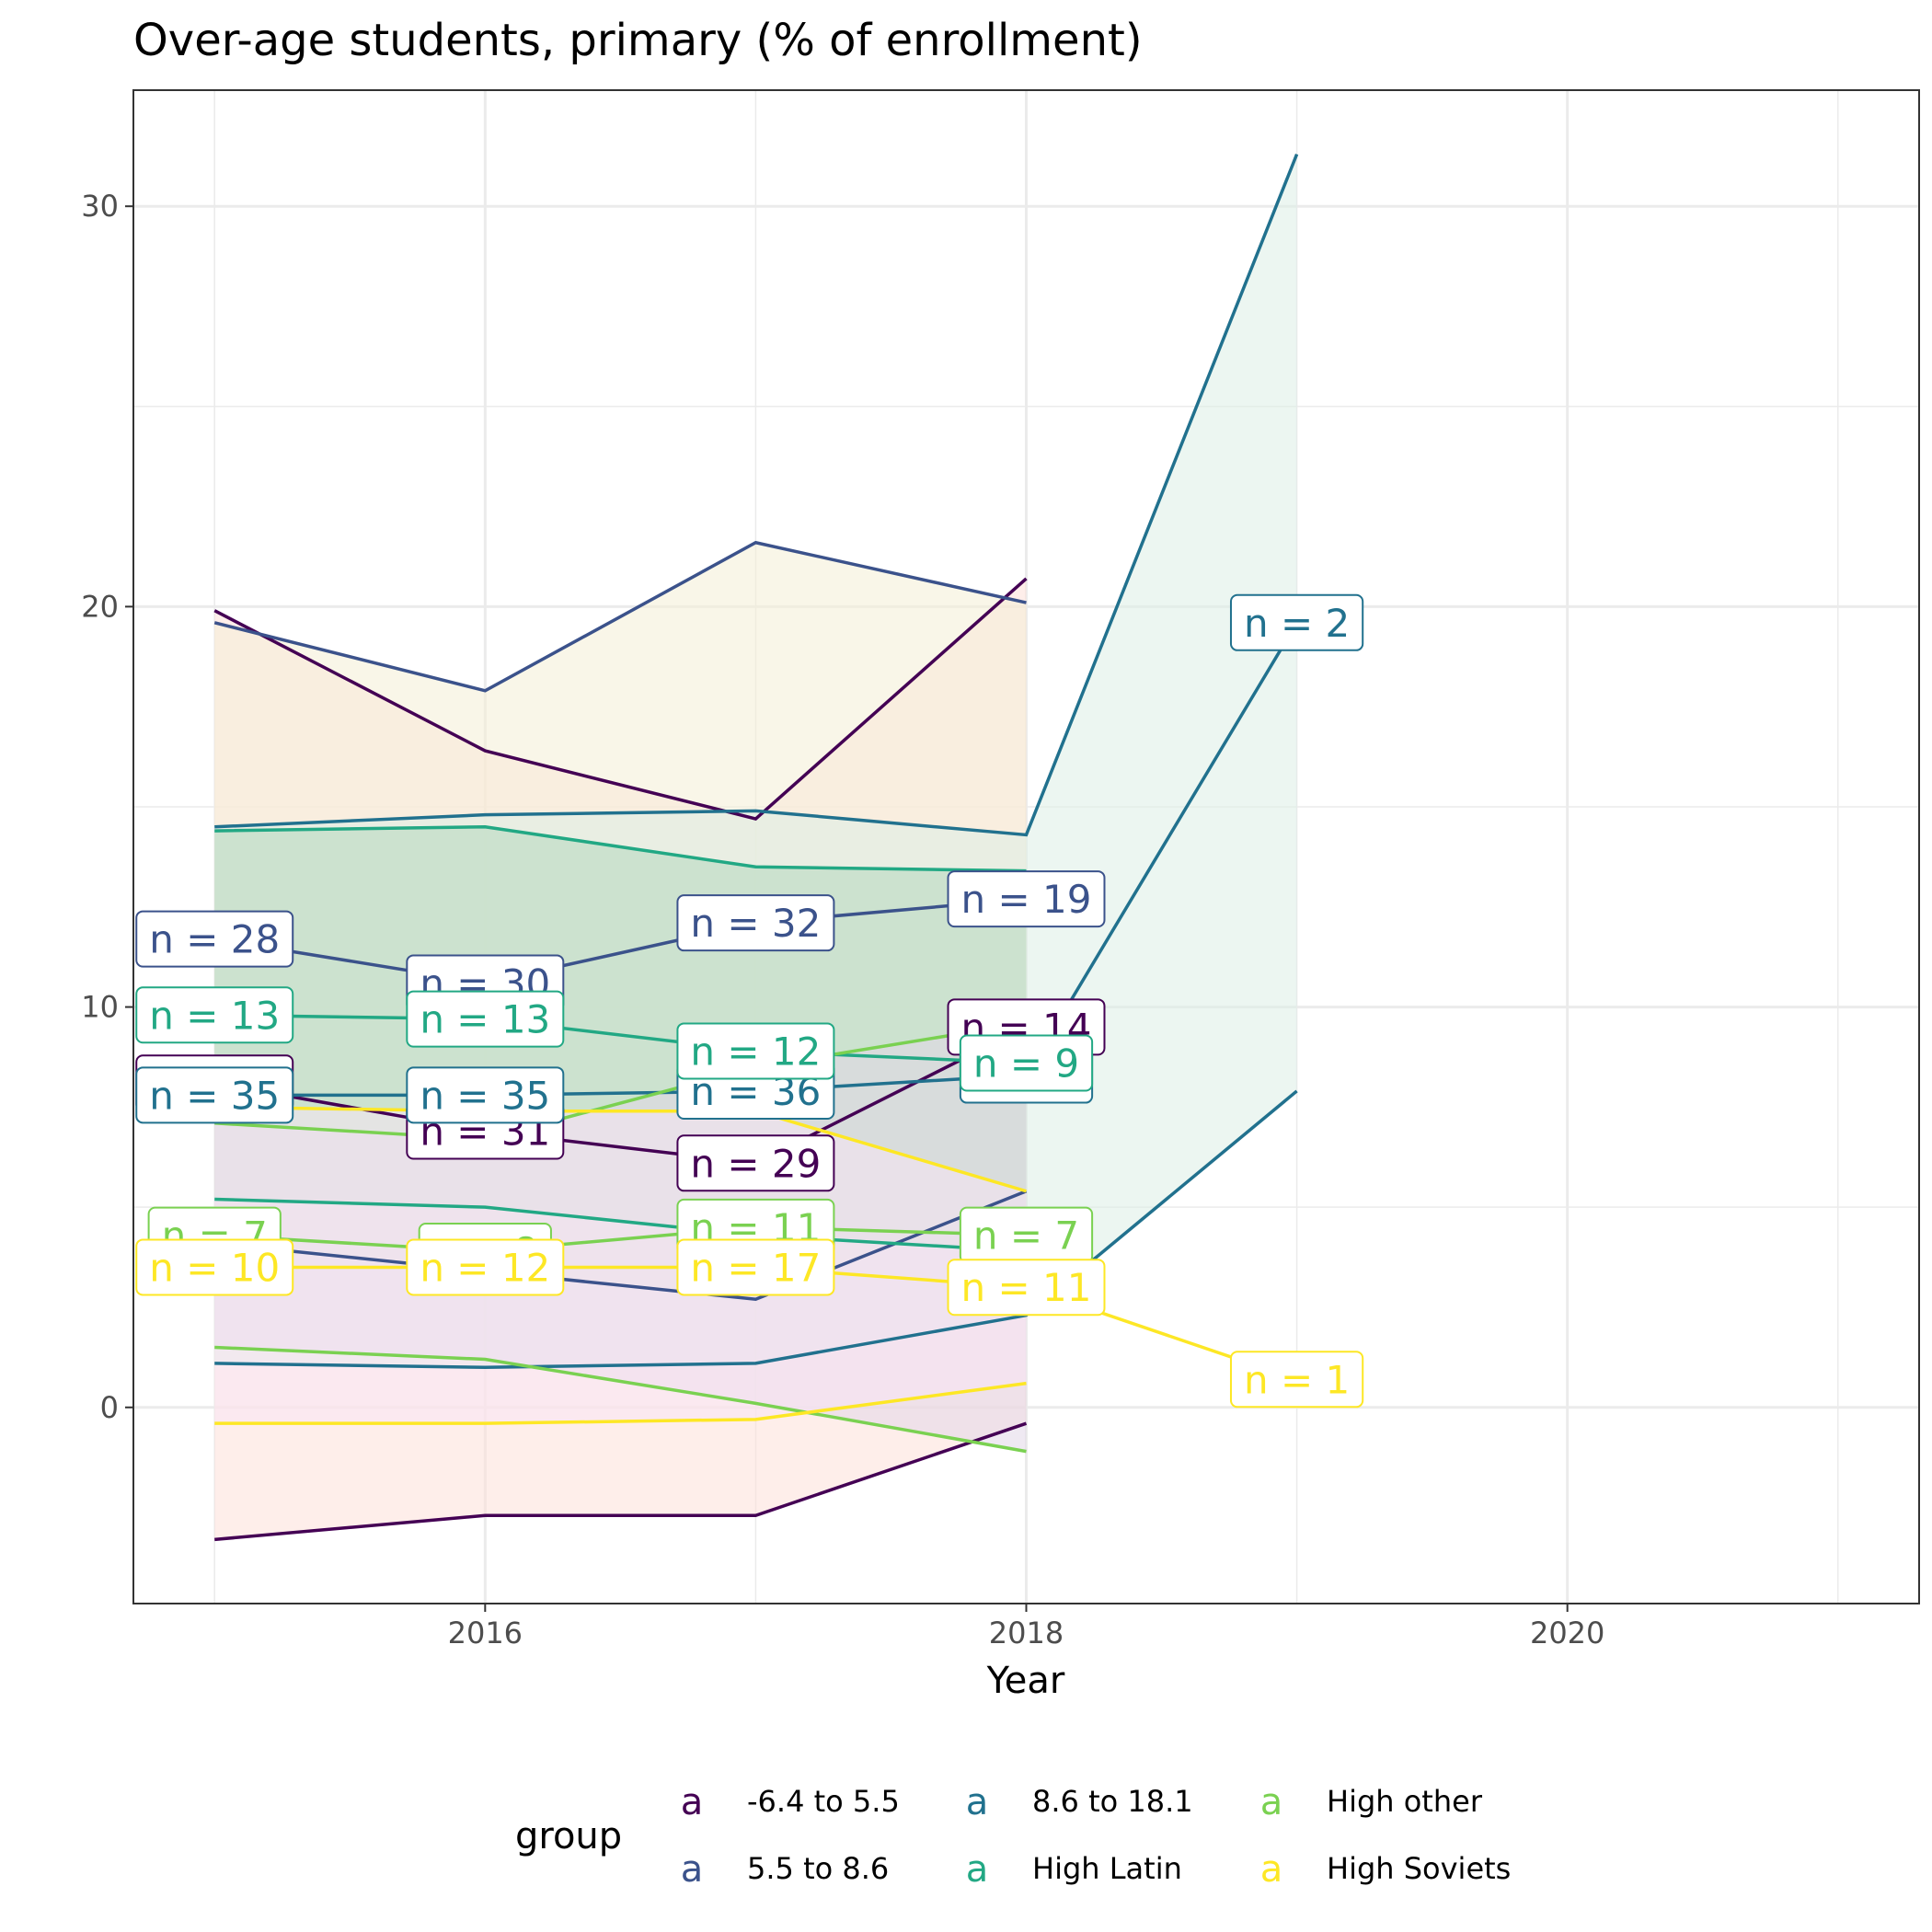 Image resolution: width=1932 pixels, height=1932 pixels. I want to click on n-label: n = 9, so click(1026, 1063).